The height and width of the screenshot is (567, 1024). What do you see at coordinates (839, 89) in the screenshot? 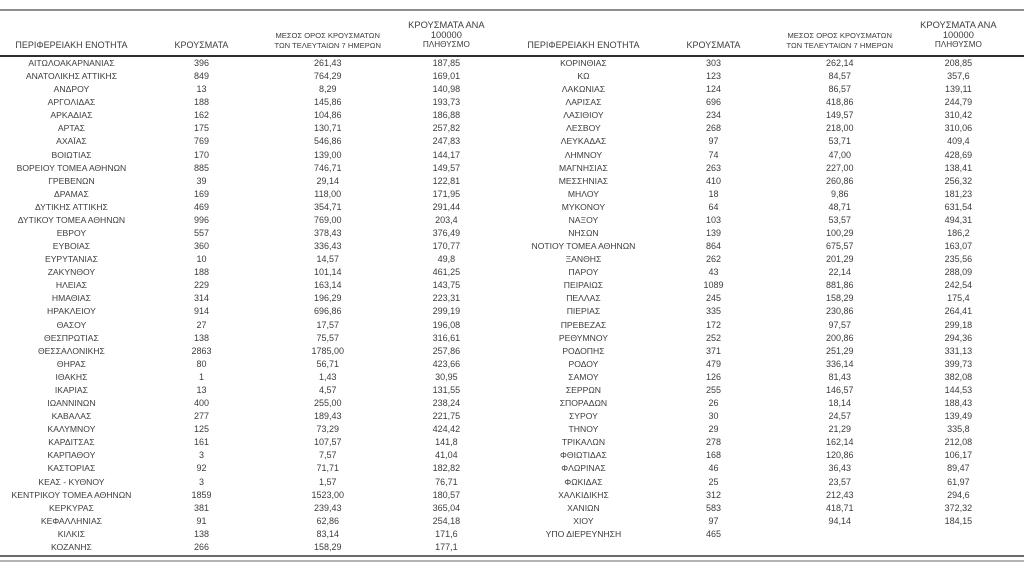
I see `avg7-cell: 86,57` at bounding box center [839, 89].